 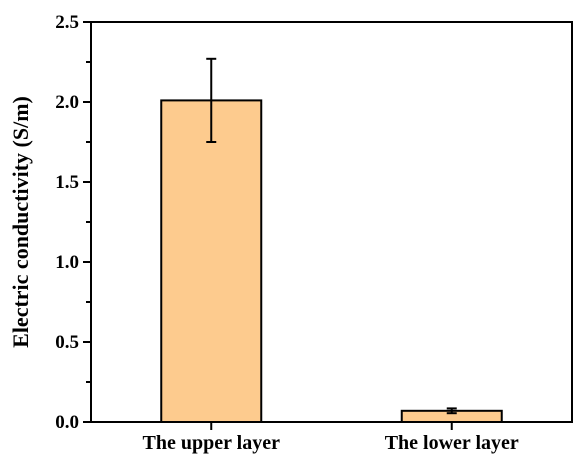 What do you see at coordinates (73, 222) in the screenshot?
I see `y-axis-ticks: 0.0 0.5 1.0 1.5 2.0 2.5` at bounding box center [73, 222].